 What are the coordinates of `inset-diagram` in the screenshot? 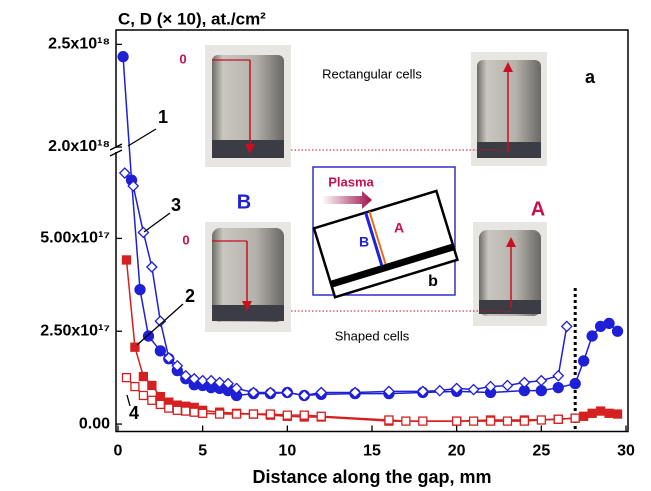 It's located at (385, 232).